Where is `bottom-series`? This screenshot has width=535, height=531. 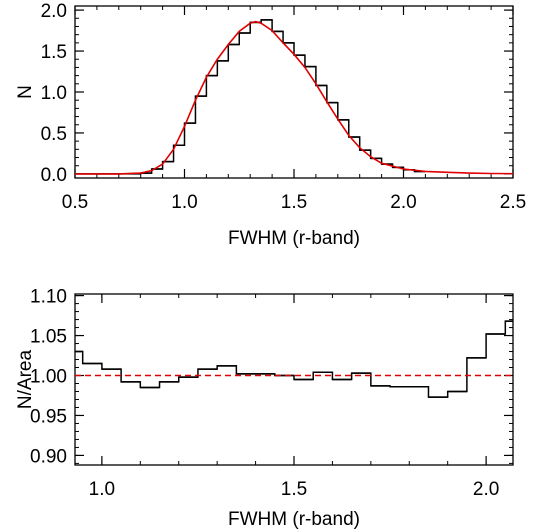
bottom-series is located at coordinates (294, 359).